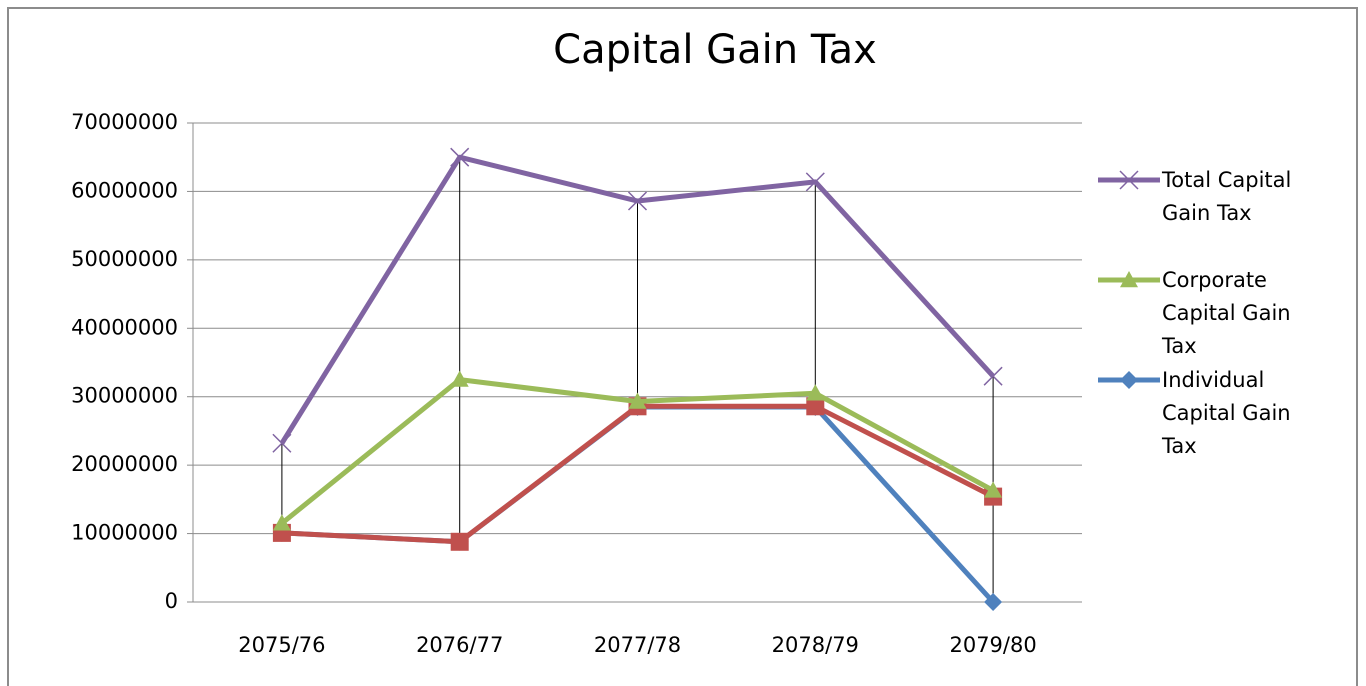 The height and width of the screenshot is (686, 1366). Describe the element at coordinates (171, 601) in the screenshot. I see `y-tick-label: 0` at that location.